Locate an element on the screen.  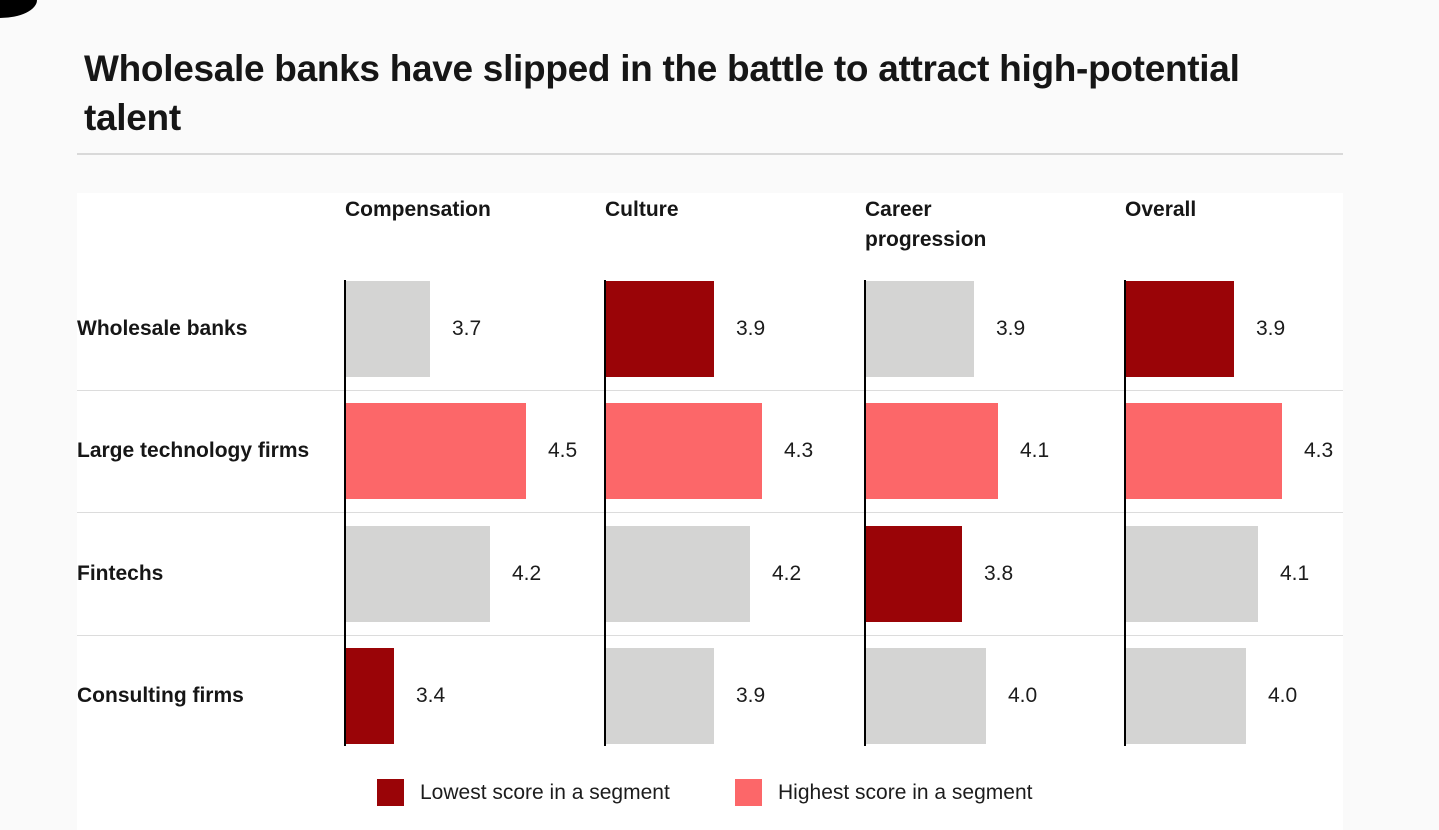
legend-label: Lowest score in a segment is located at coordinates (545, 792).